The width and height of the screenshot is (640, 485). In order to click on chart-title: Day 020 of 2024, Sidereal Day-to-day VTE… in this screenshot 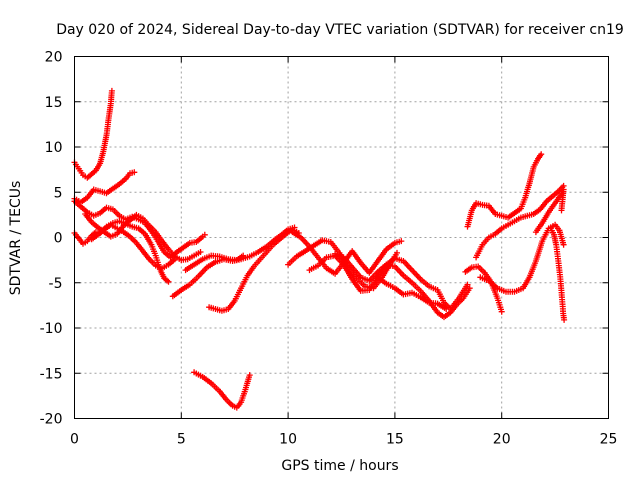, I will do `click(340, 30)`.